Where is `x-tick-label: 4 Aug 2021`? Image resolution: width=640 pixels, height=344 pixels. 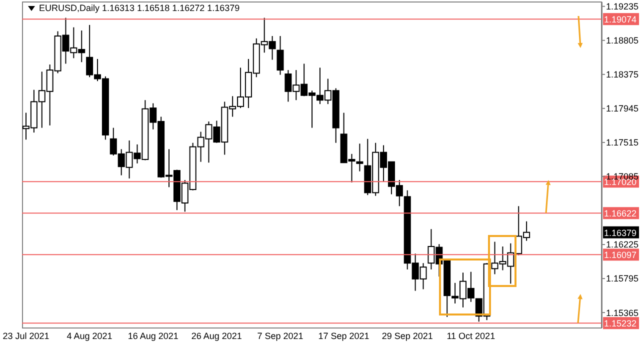 x-tick-label: 4 Aug 2021 is located at coordinates (89, 336).